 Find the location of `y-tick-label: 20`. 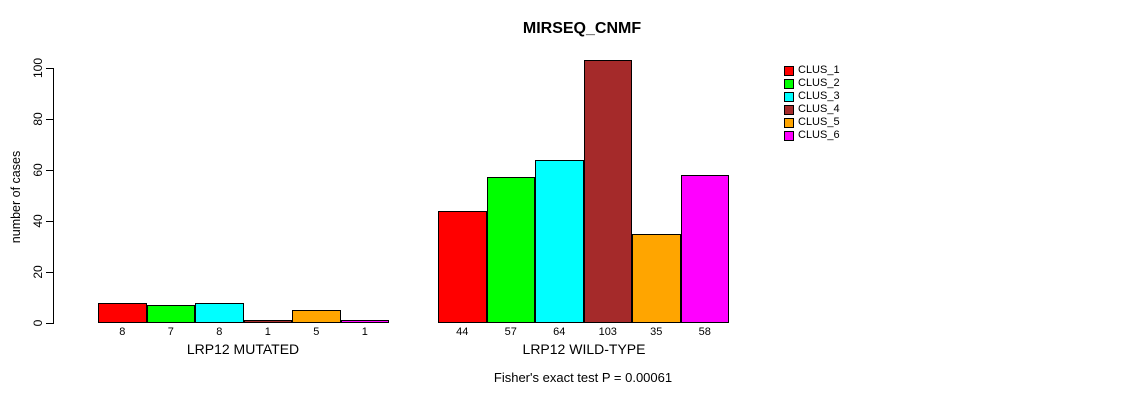

y-tick-label: 20 is located at coordinates (38, 272).